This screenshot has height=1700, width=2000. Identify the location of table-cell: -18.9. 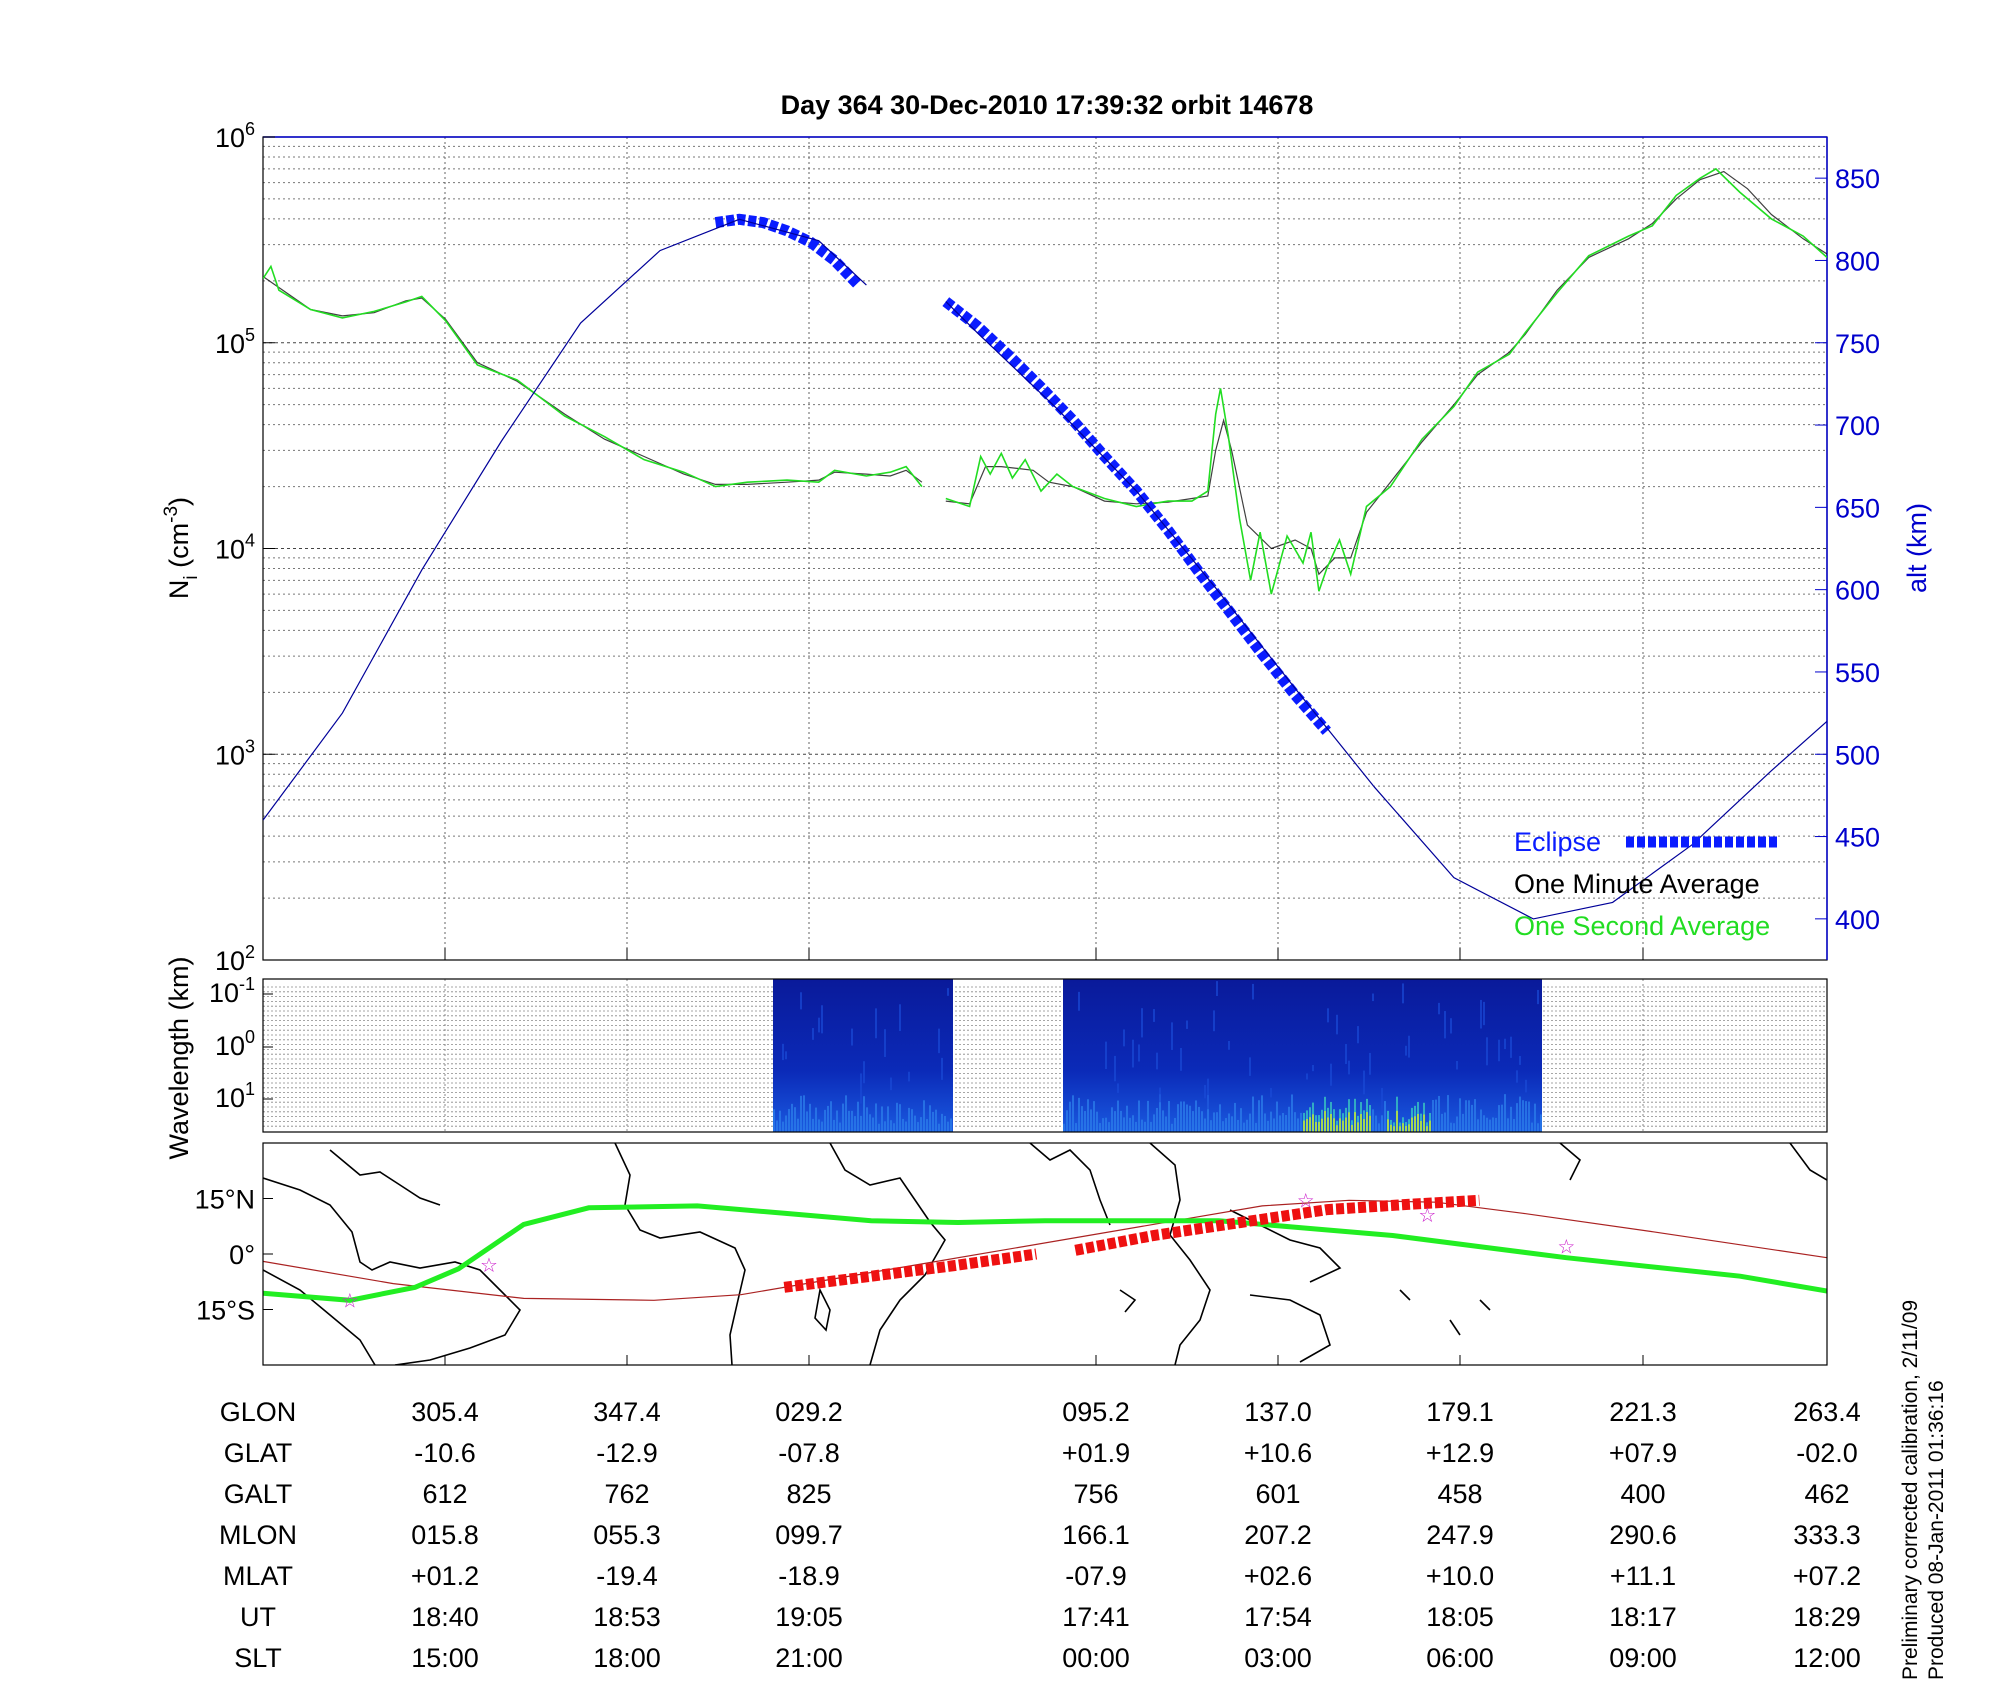
(809, 1576).